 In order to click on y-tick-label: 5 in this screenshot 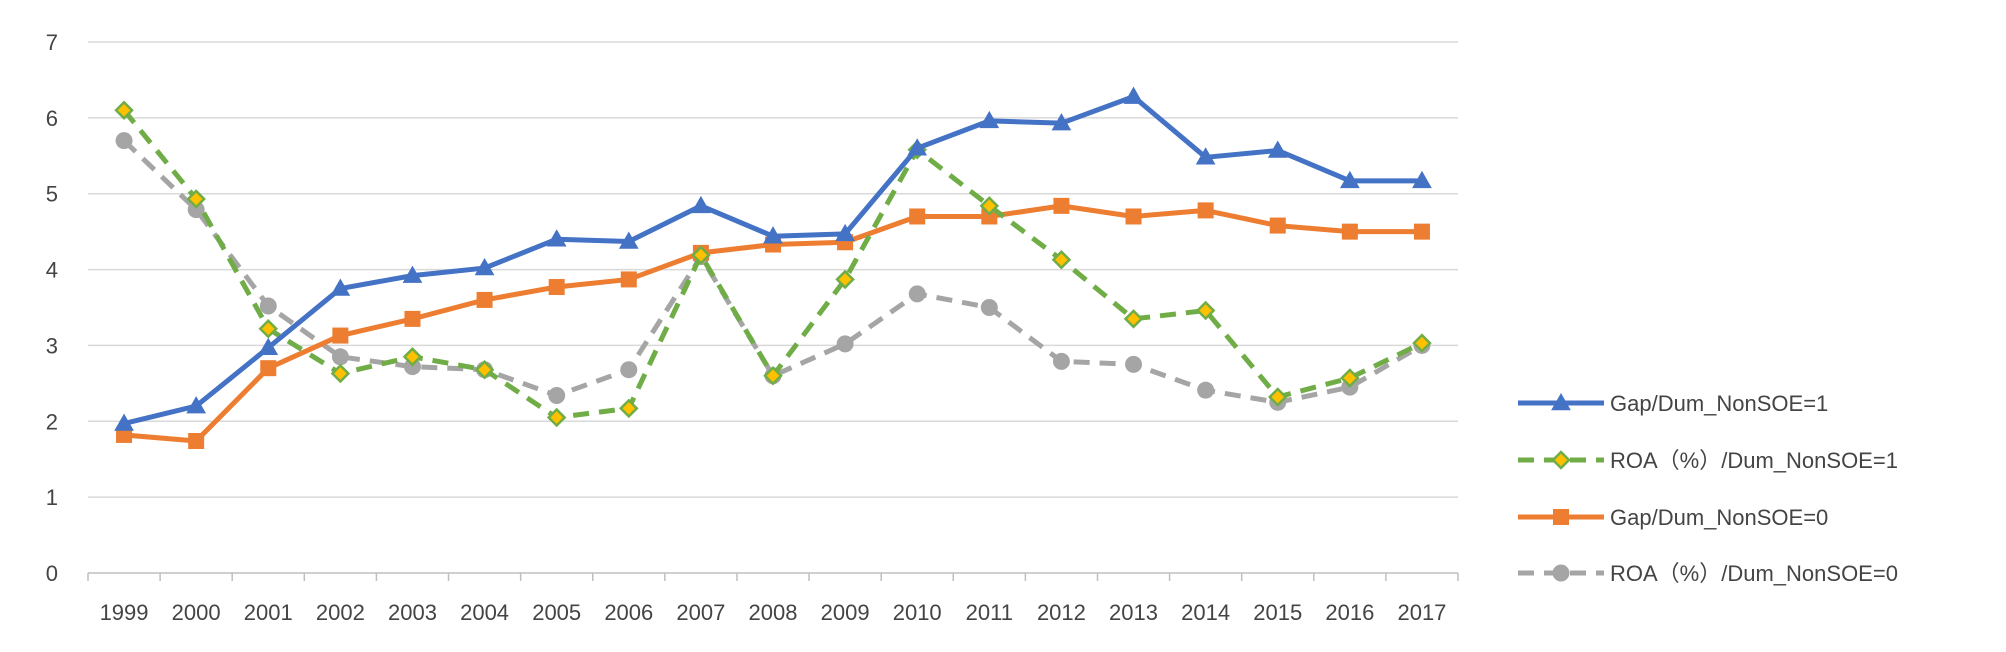, I will do `click(52, 194)`.